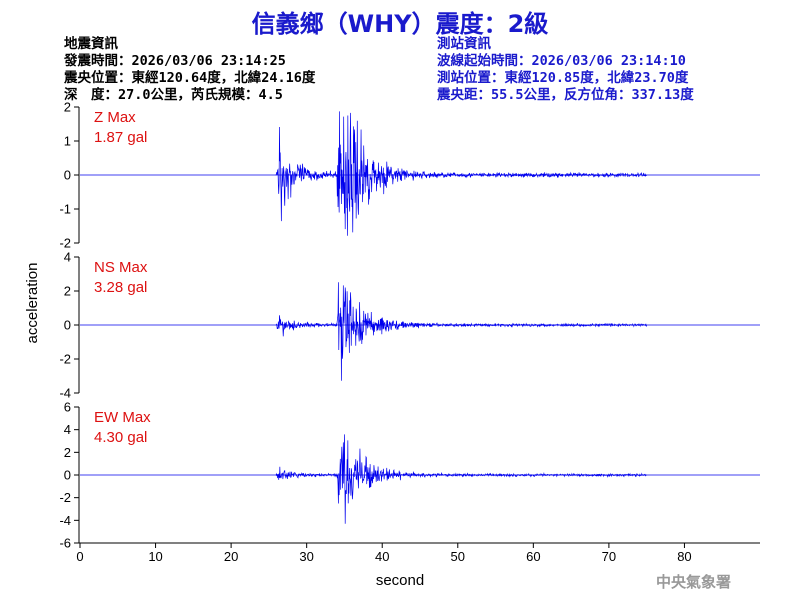 Image resolution: width=800 pixels, height=600 pixels. I want to click on epicenter: 震央位置：東經120.64度，北緯24.16度, so click(190, 78).